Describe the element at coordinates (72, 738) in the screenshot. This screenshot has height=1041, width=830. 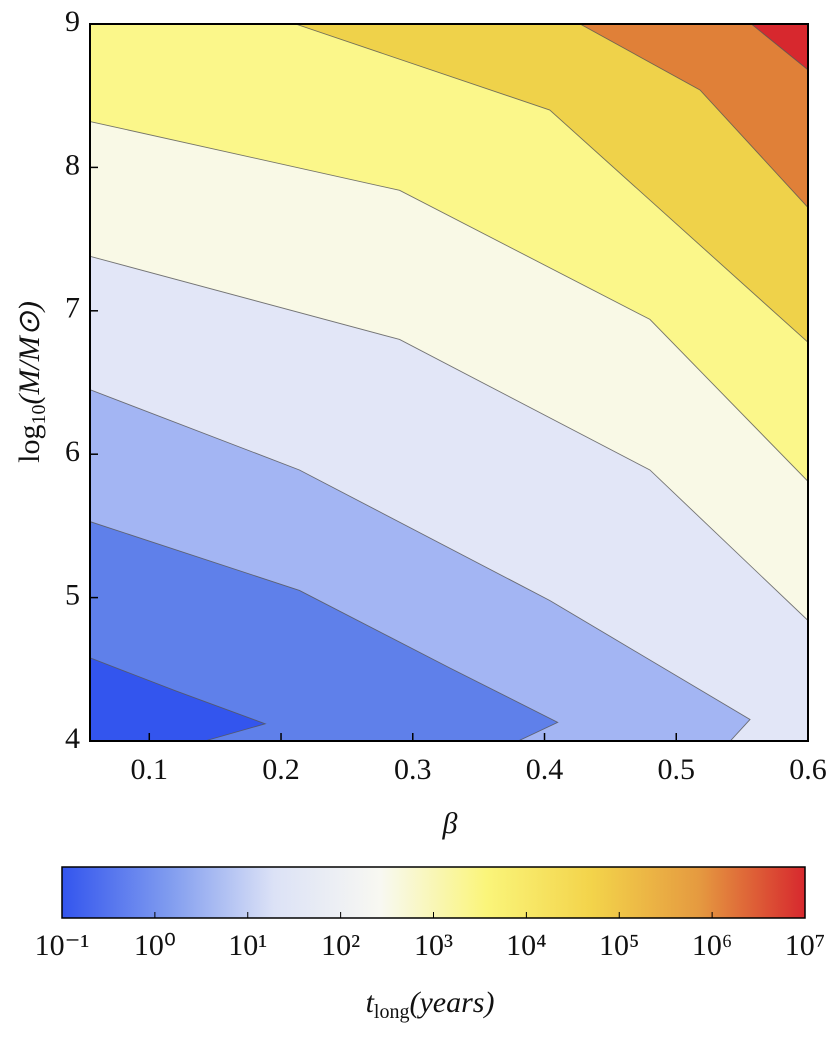
I see `y-tick-label: 4` at that location.